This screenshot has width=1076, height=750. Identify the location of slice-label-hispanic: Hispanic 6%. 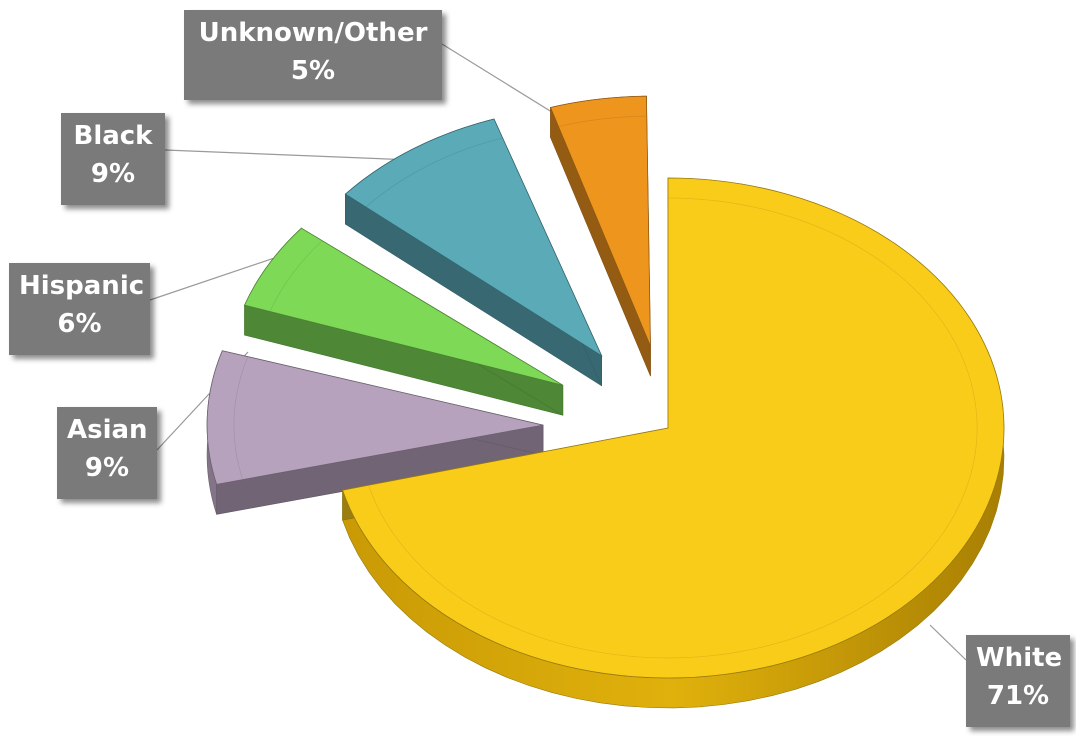
(79, 309).